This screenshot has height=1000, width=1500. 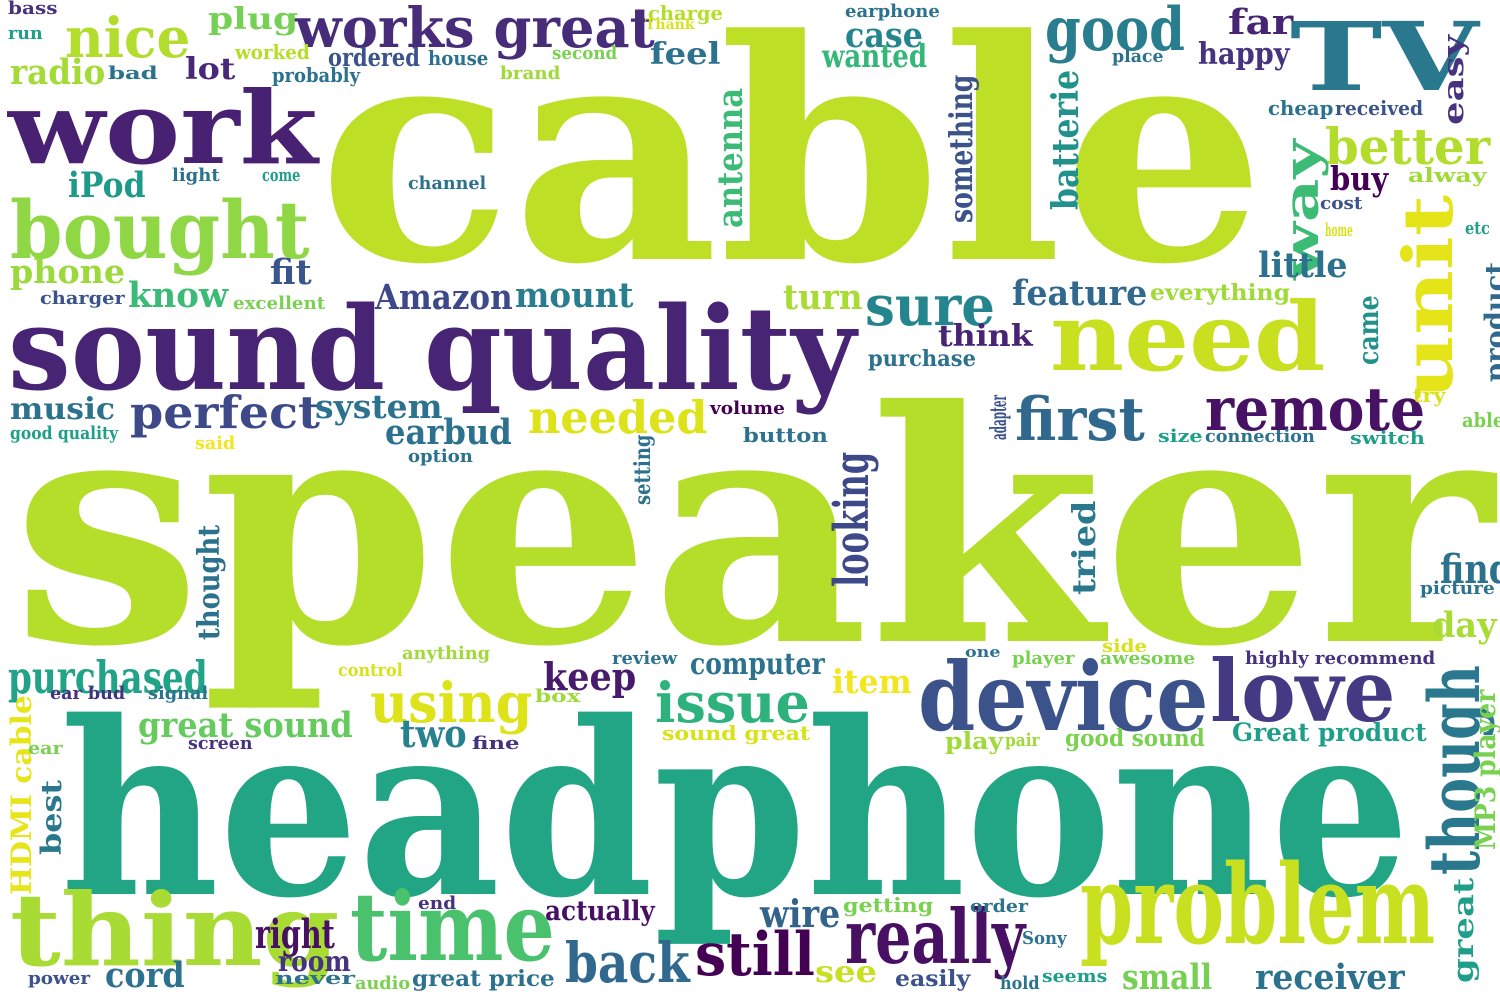 What do you see at coordinates (68, 271) in the screenshot?
I see `cloud-word-phone: phone` at bounding box center [68, 271].